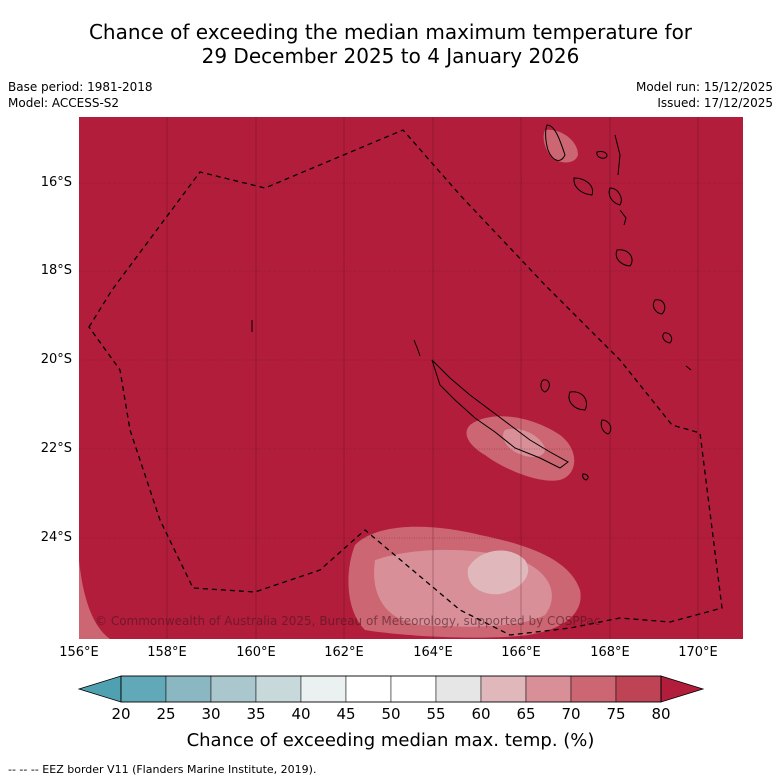 The width and height of the screenshot is (781, 781). What do you see at coordinates (555, 142) in the screenshot?
I see `vanuatu-espiritu-santo` at bounding box center [555, 142].